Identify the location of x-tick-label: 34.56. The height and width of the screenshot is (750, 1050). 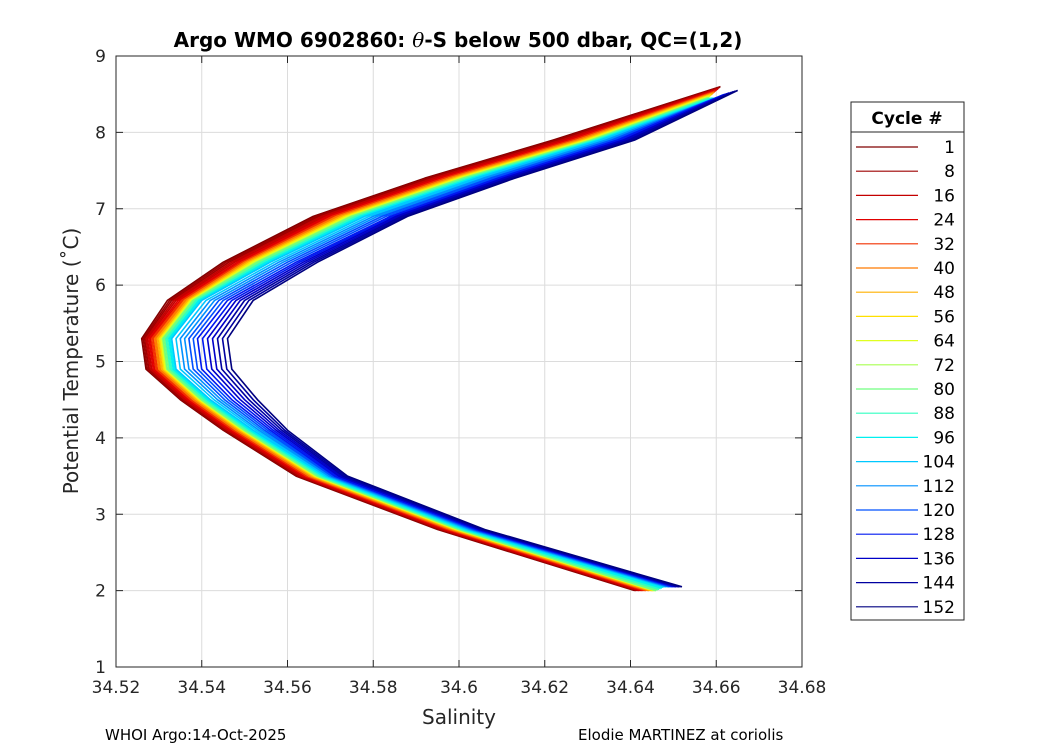
(287, 688).